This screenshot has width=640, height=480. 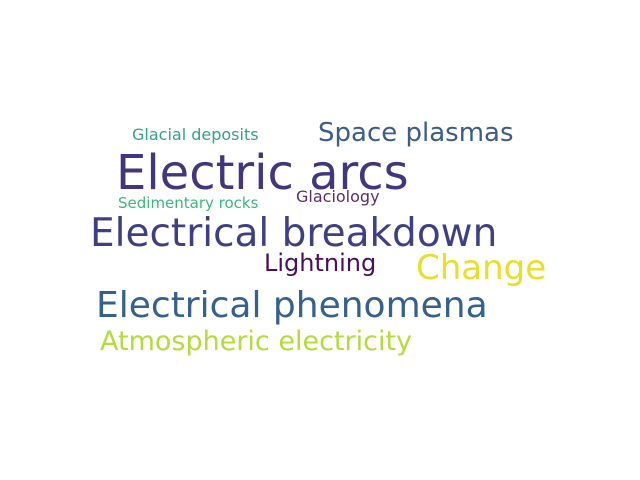 What do you see at coordinates (262, 173) in the screenshot?
I see `word-electric-arcs: Electric arcs` at bounding box center [262, 173].